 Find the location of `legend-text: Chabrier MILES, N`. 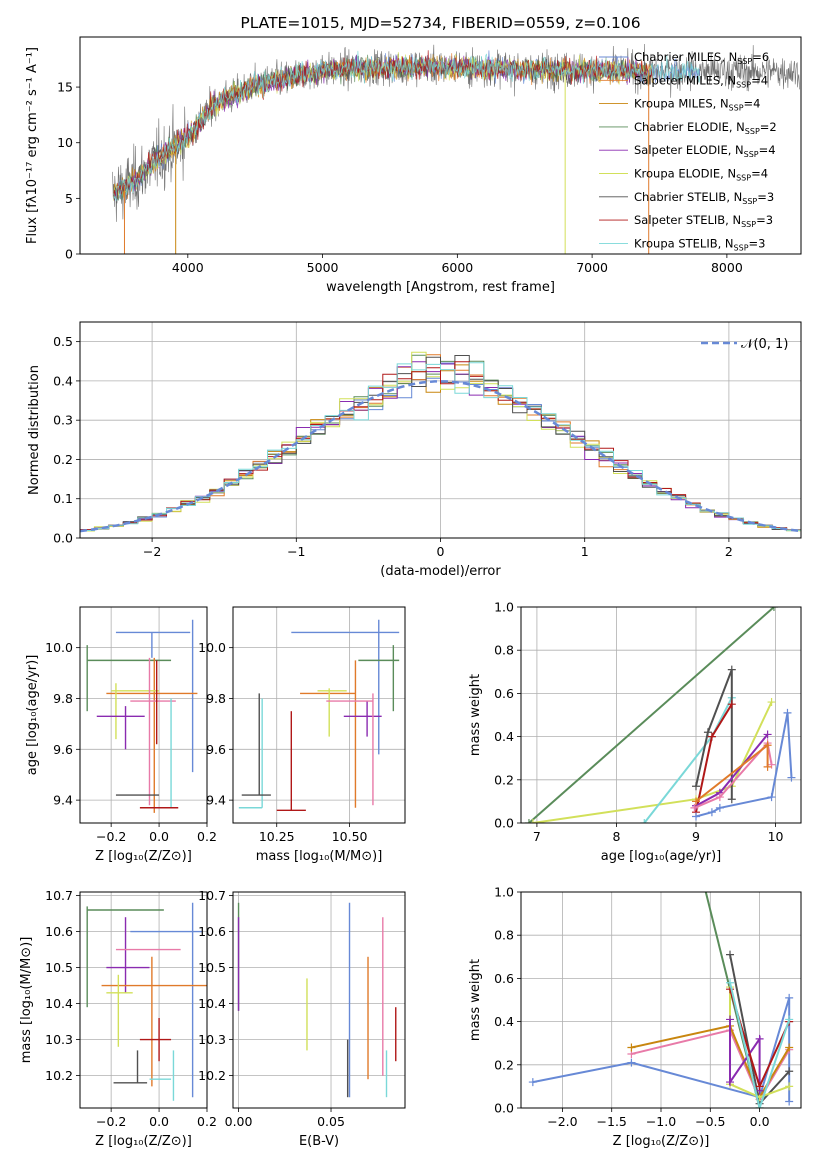

legend-text: Chabrier MILES, N is located at coordinates (685, 57).